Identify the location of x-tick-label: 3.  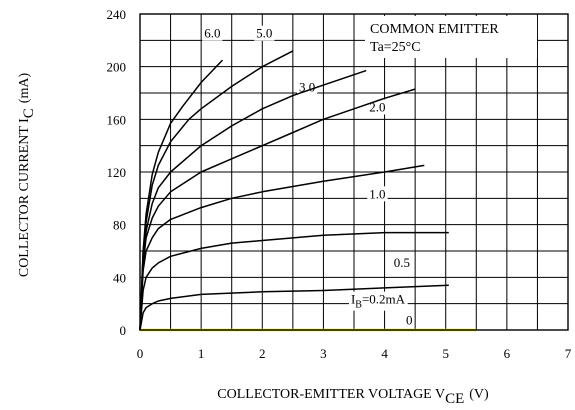
(323, 353).